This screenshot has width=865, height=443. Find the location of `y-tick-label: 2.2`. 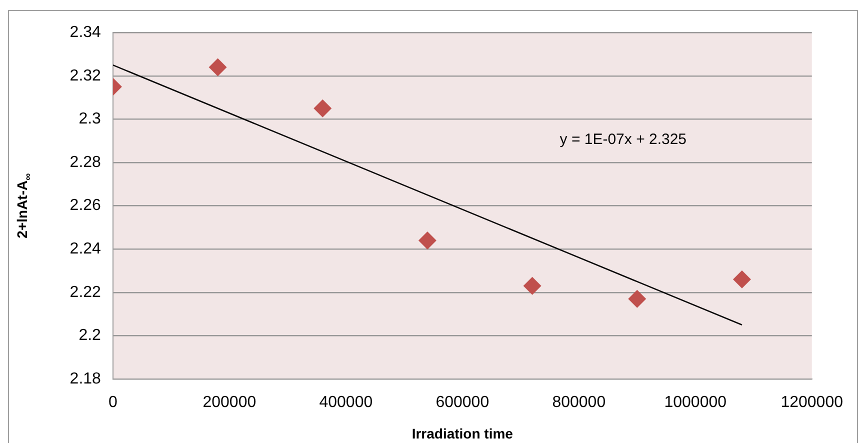

y-tick-label: 2.2 is located at coordinates (90, 335).